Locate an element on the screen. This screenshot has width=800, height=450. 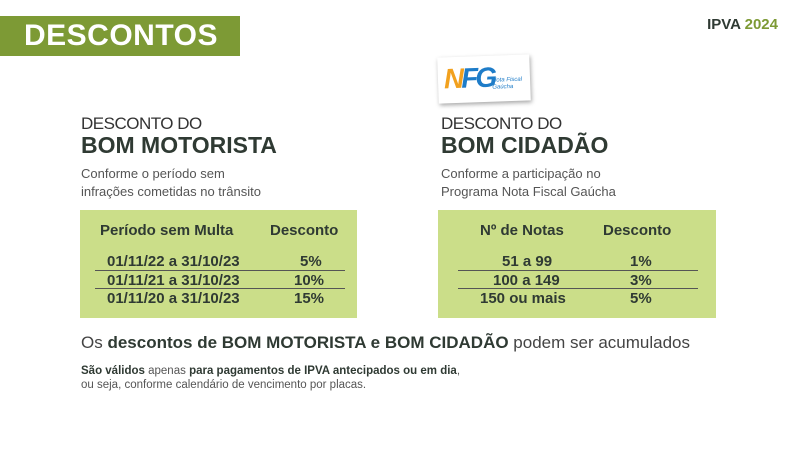
table-row: 51 a 99 1% is located at coordinates (577, 261).